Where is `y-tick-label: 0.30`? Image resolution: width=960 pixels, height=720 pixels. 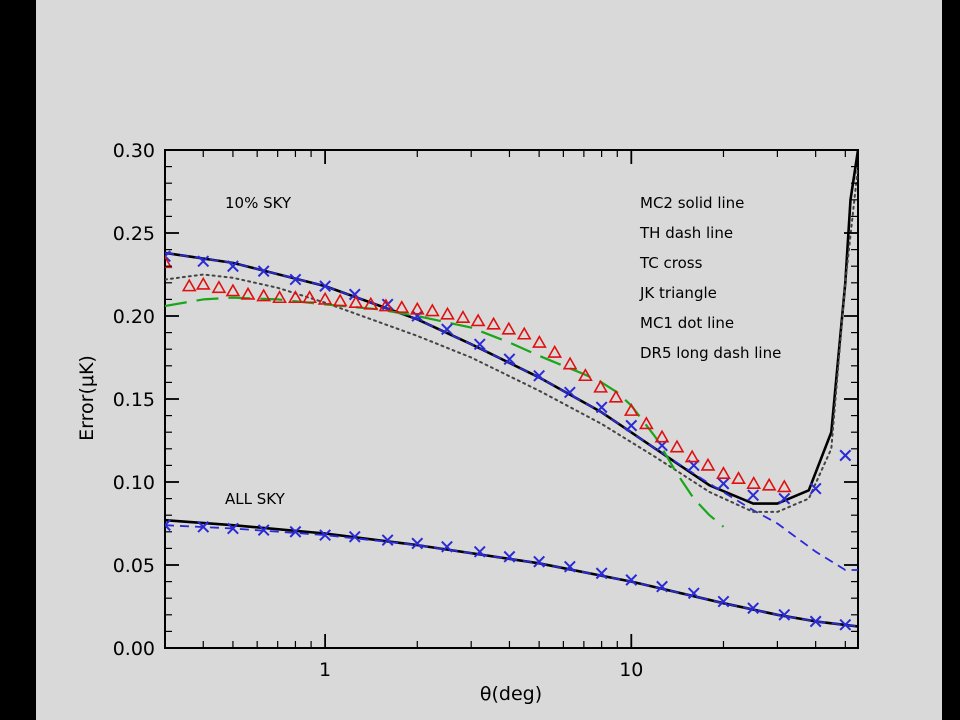
y-tick-label: 0.30 is located at coordinates (134, 151).